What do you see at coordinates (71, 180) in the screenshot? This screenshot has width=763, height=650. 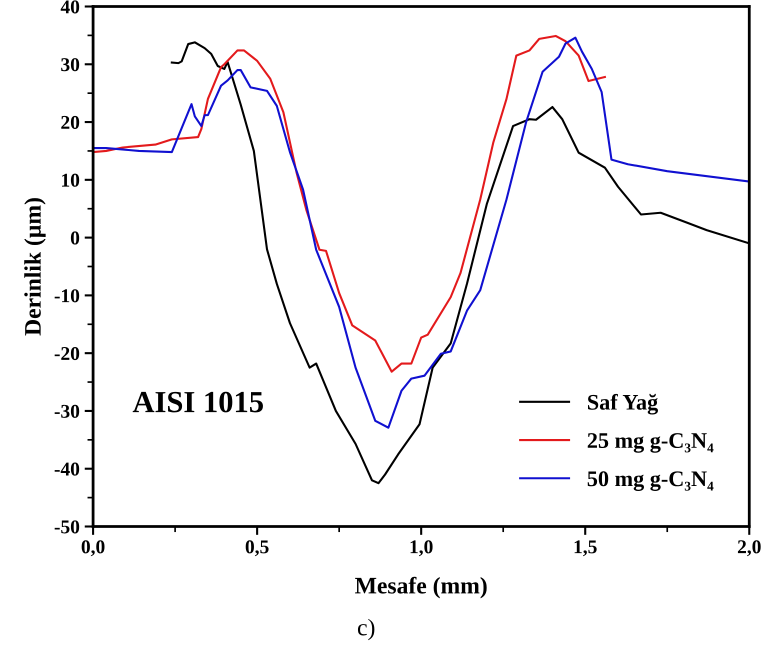 I see `y-tick-label: 10` at bounding box center [71, 180].